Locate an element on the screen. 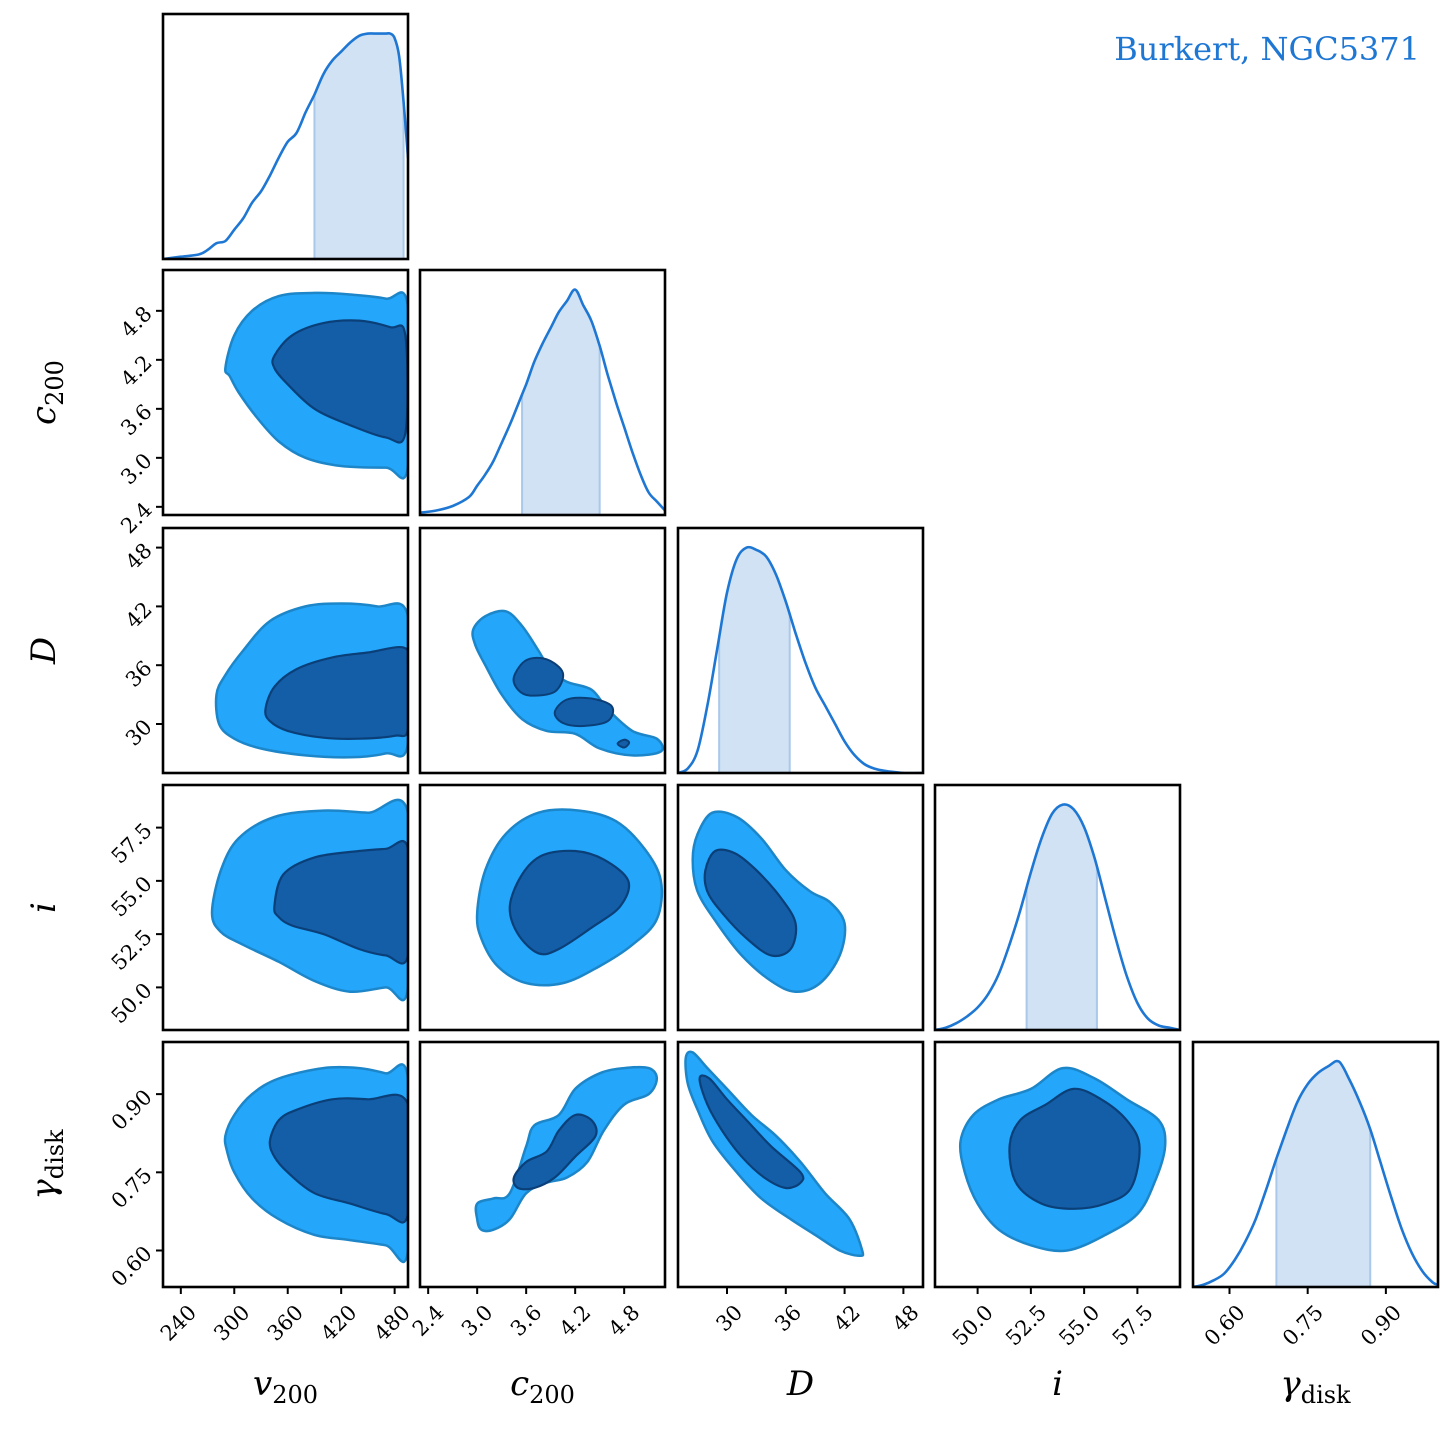 Image resolution: width=1452 pixels, height=1452 pixels. y-tick-label-D: 42 is located at coordinates (139, 615).